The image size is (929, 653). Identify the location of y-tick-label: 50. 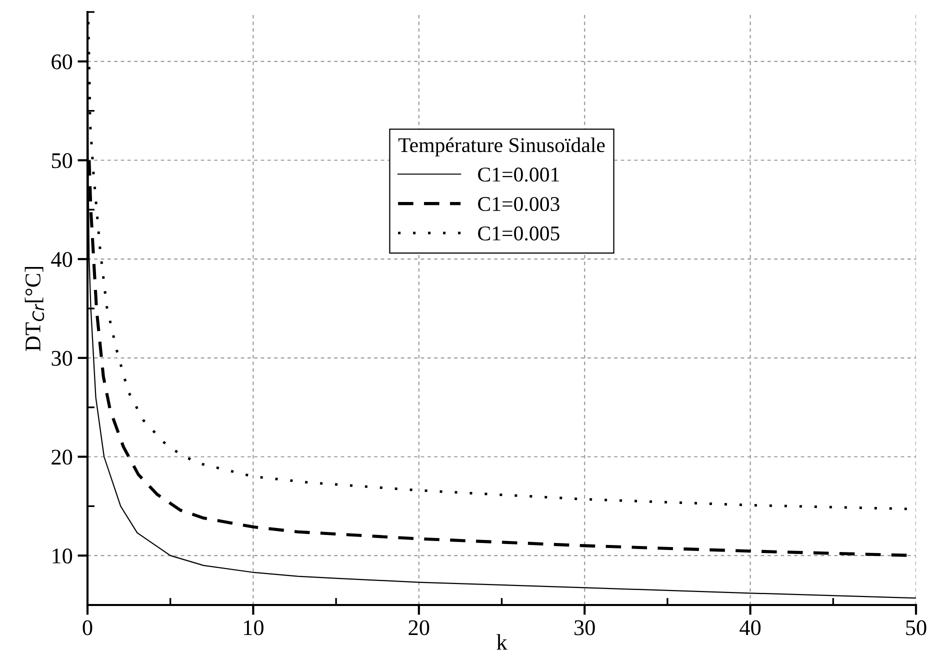
(62, 160).